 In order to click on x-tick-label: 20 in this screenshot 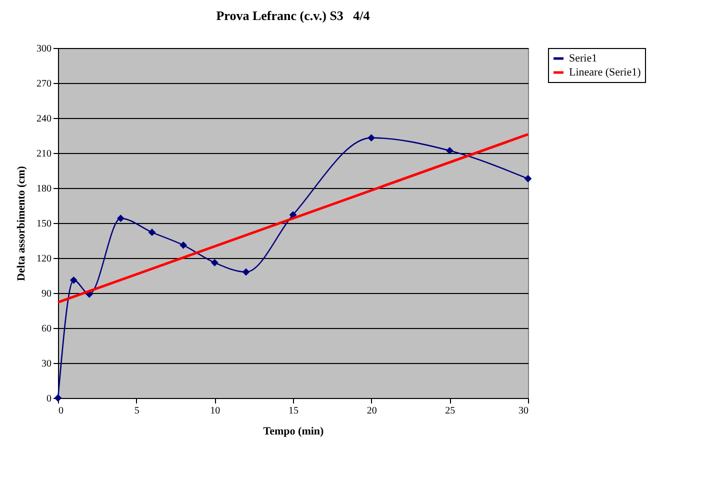, I will do `click(371, 411)`.